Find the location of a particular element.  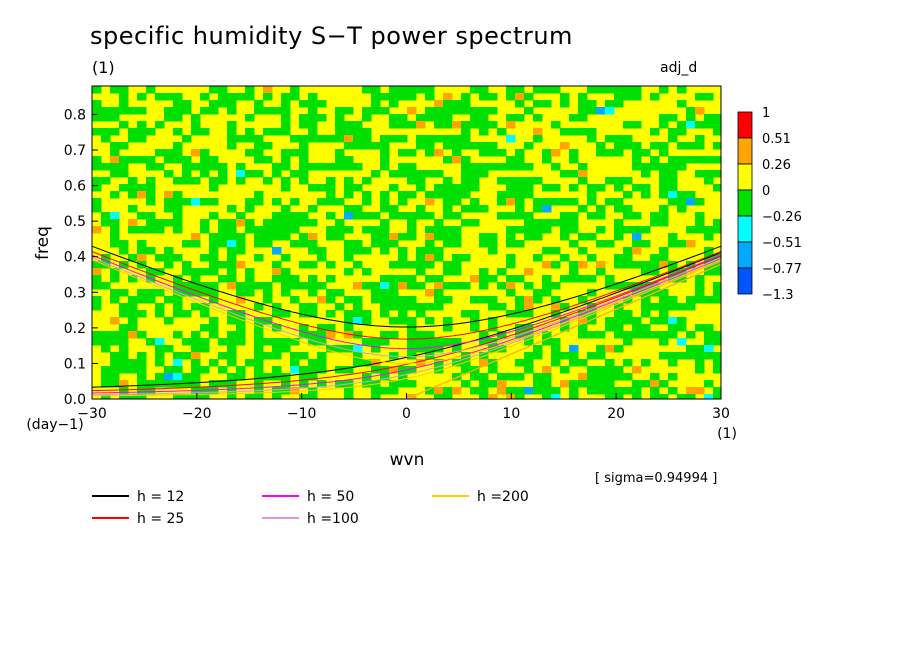

units-label: (1) is located at coordinates (103, 67).